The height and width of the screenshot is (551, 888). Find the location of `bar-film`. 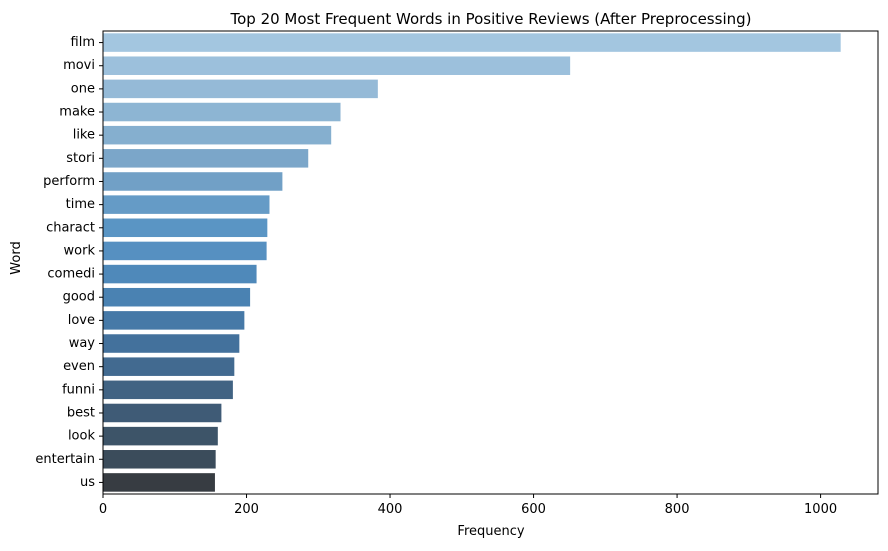

bar-film is located at coordinates (472, 42).